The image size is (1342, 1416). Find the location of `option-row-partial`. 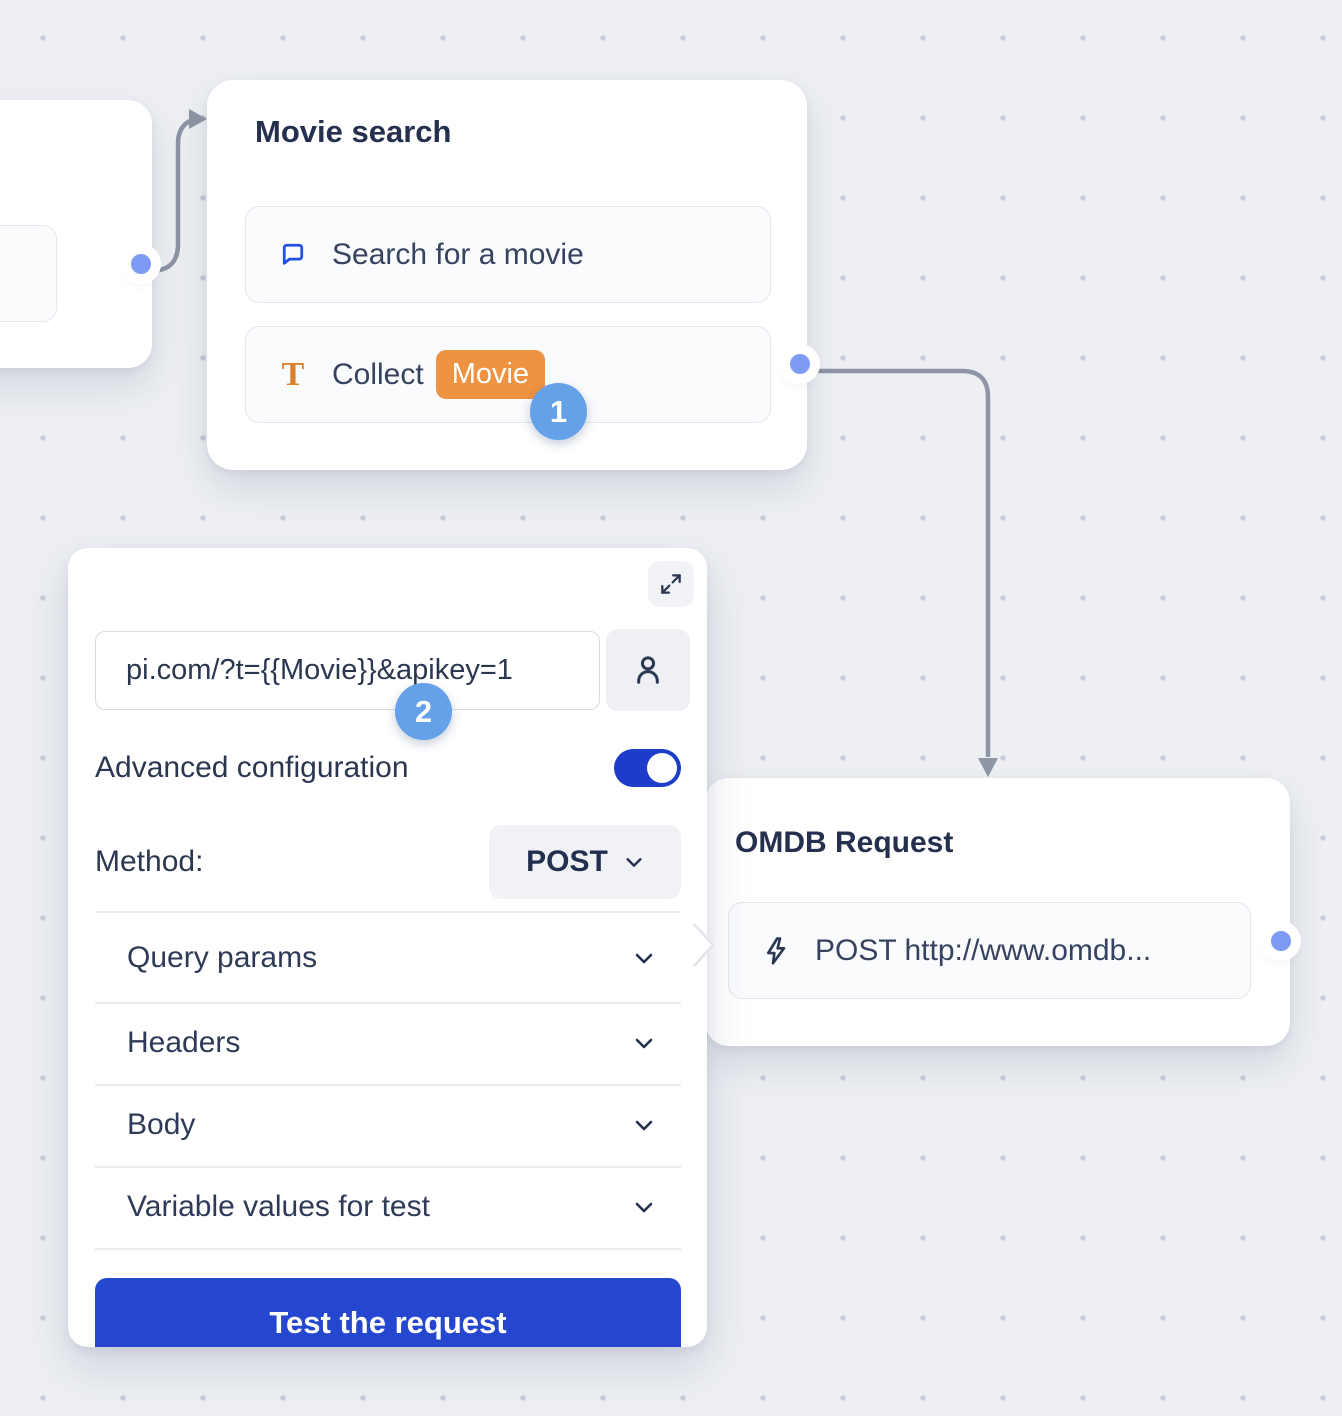

option-row-partial is located at coordinates (28, 273).